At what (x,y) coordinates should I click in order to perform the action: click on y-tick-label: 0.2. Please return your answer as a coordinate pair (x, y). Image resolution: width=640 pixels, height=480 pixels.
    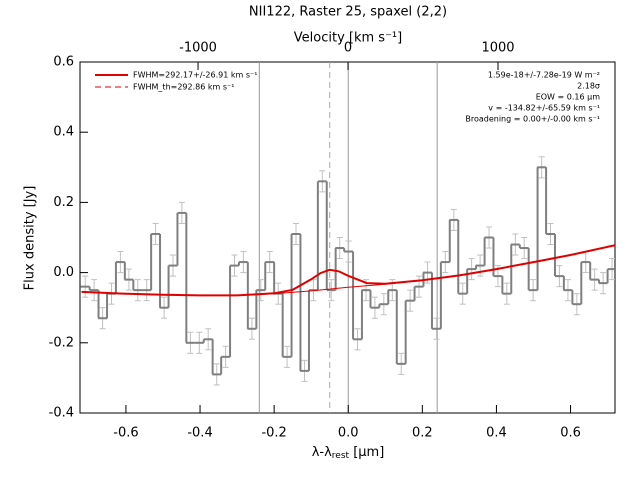
    Looking at the image, I should click on (63, 202).